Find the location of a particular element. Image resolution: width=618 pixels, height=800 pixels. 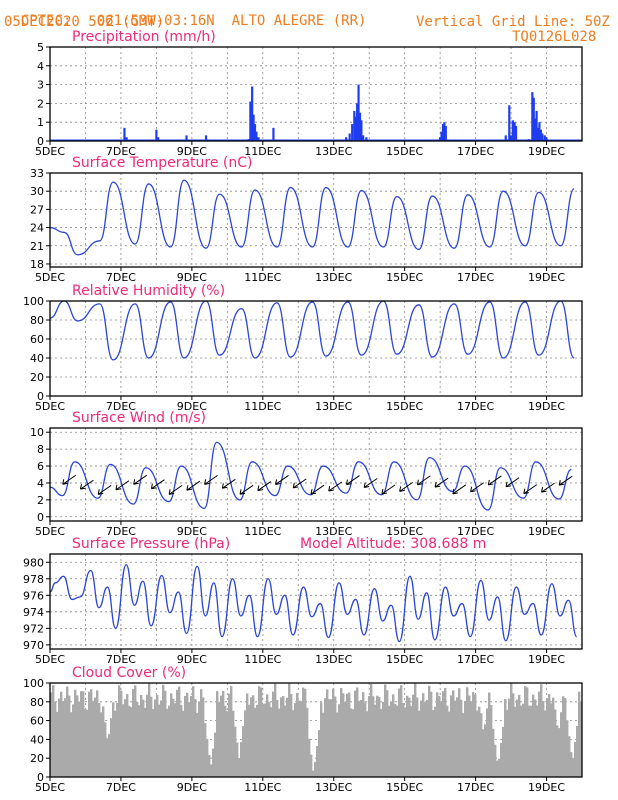

panel-title: Precipitation (mm/h) is located at coordinates (144, 37).